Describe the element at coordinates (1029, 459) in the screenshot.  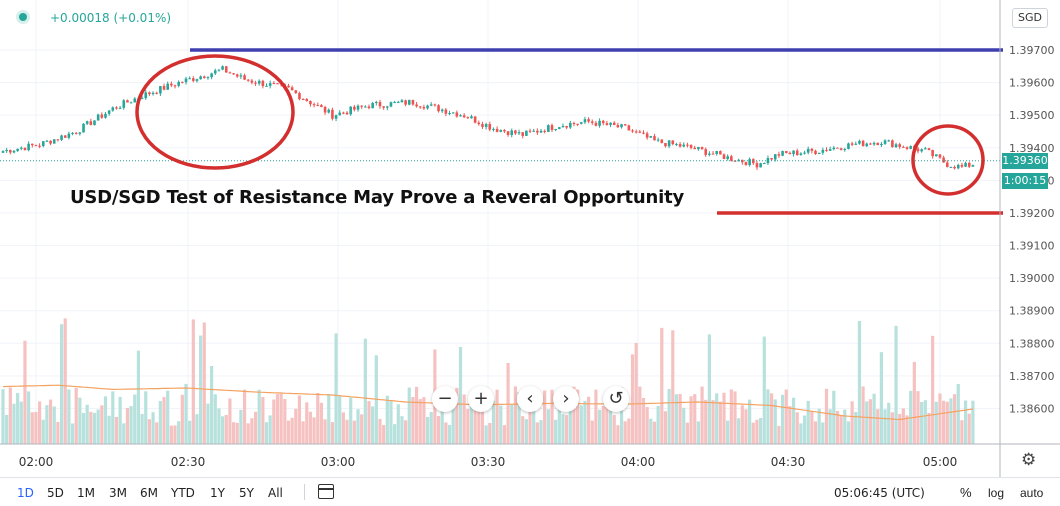
I see `gear-icon: ⚙` at that location.